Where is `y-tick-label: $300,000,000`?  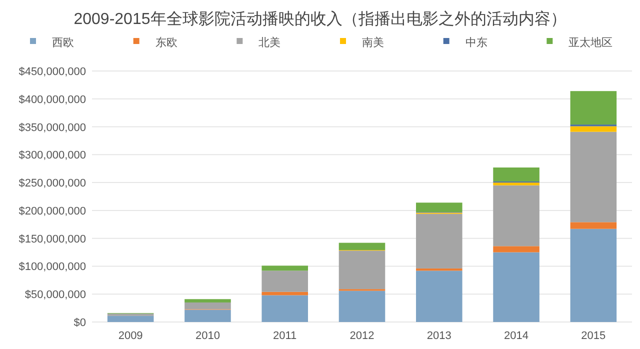 y-tick-label: $300,000,000 is located at coordinates (52, 156).